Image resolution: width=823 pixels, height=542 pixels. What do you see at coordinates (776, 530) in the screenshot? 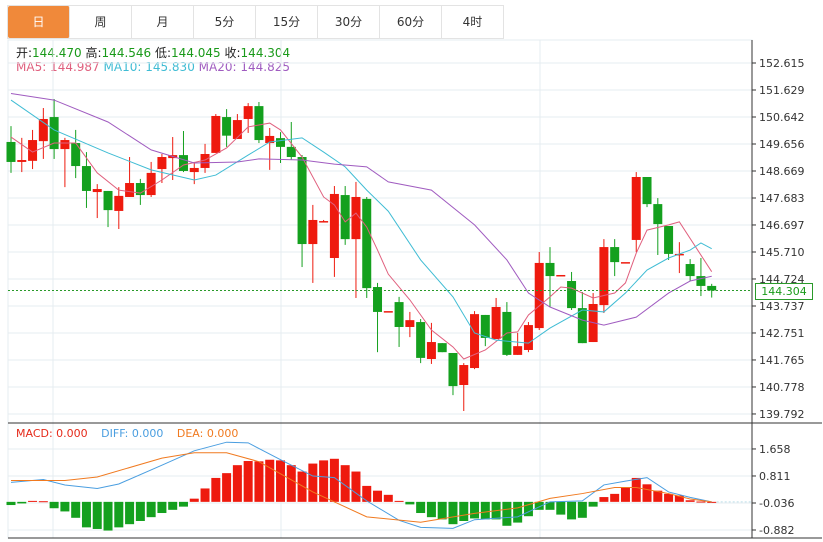
I see `macd-tick-label: -0.882` at bounding box center [776, 530].